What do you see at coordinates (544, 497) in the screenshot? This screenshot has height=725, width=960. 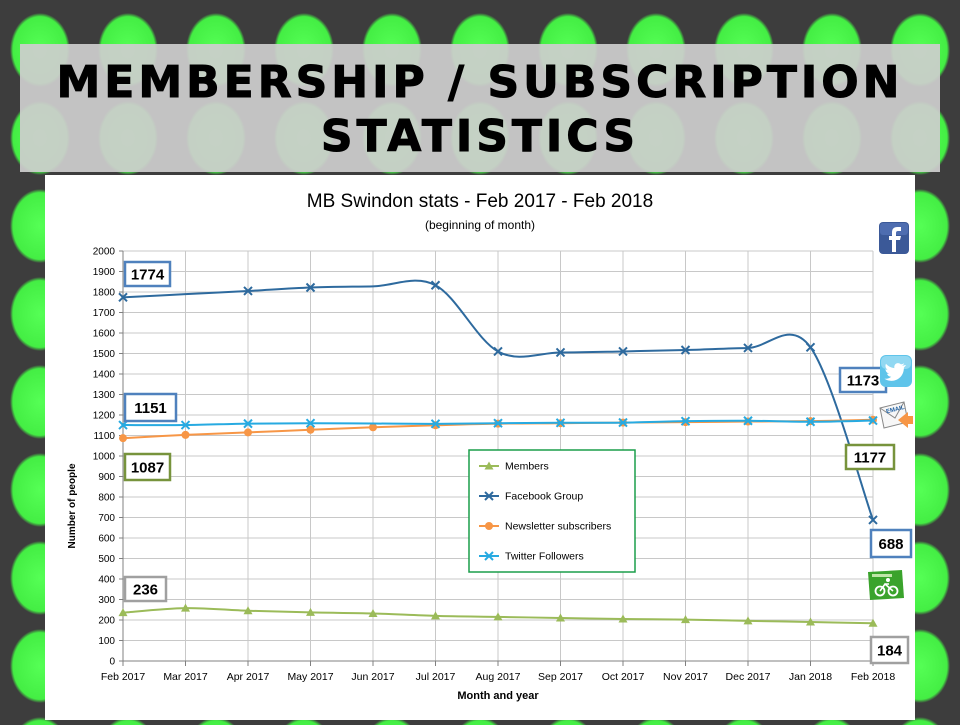 I see `legend-label: Facebook Group` at bounding box center [544, 497].